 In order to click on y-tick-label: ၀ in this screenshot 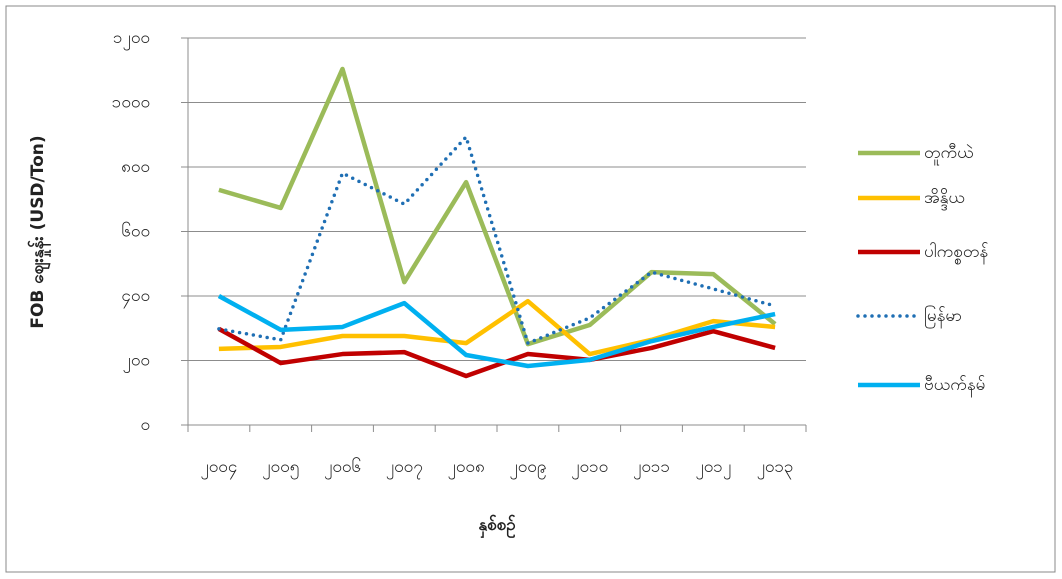, I will do `click(145, 425)`.